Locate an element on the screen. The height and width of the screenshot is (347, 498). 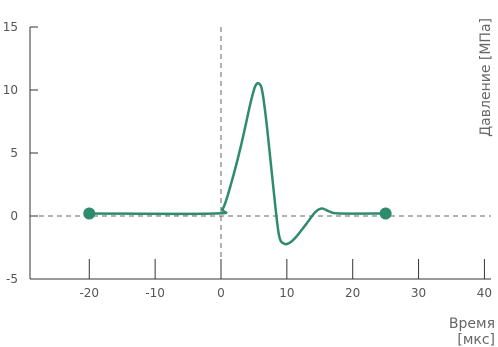
x-tick-label: 0 is located at coordinates (221, 293).